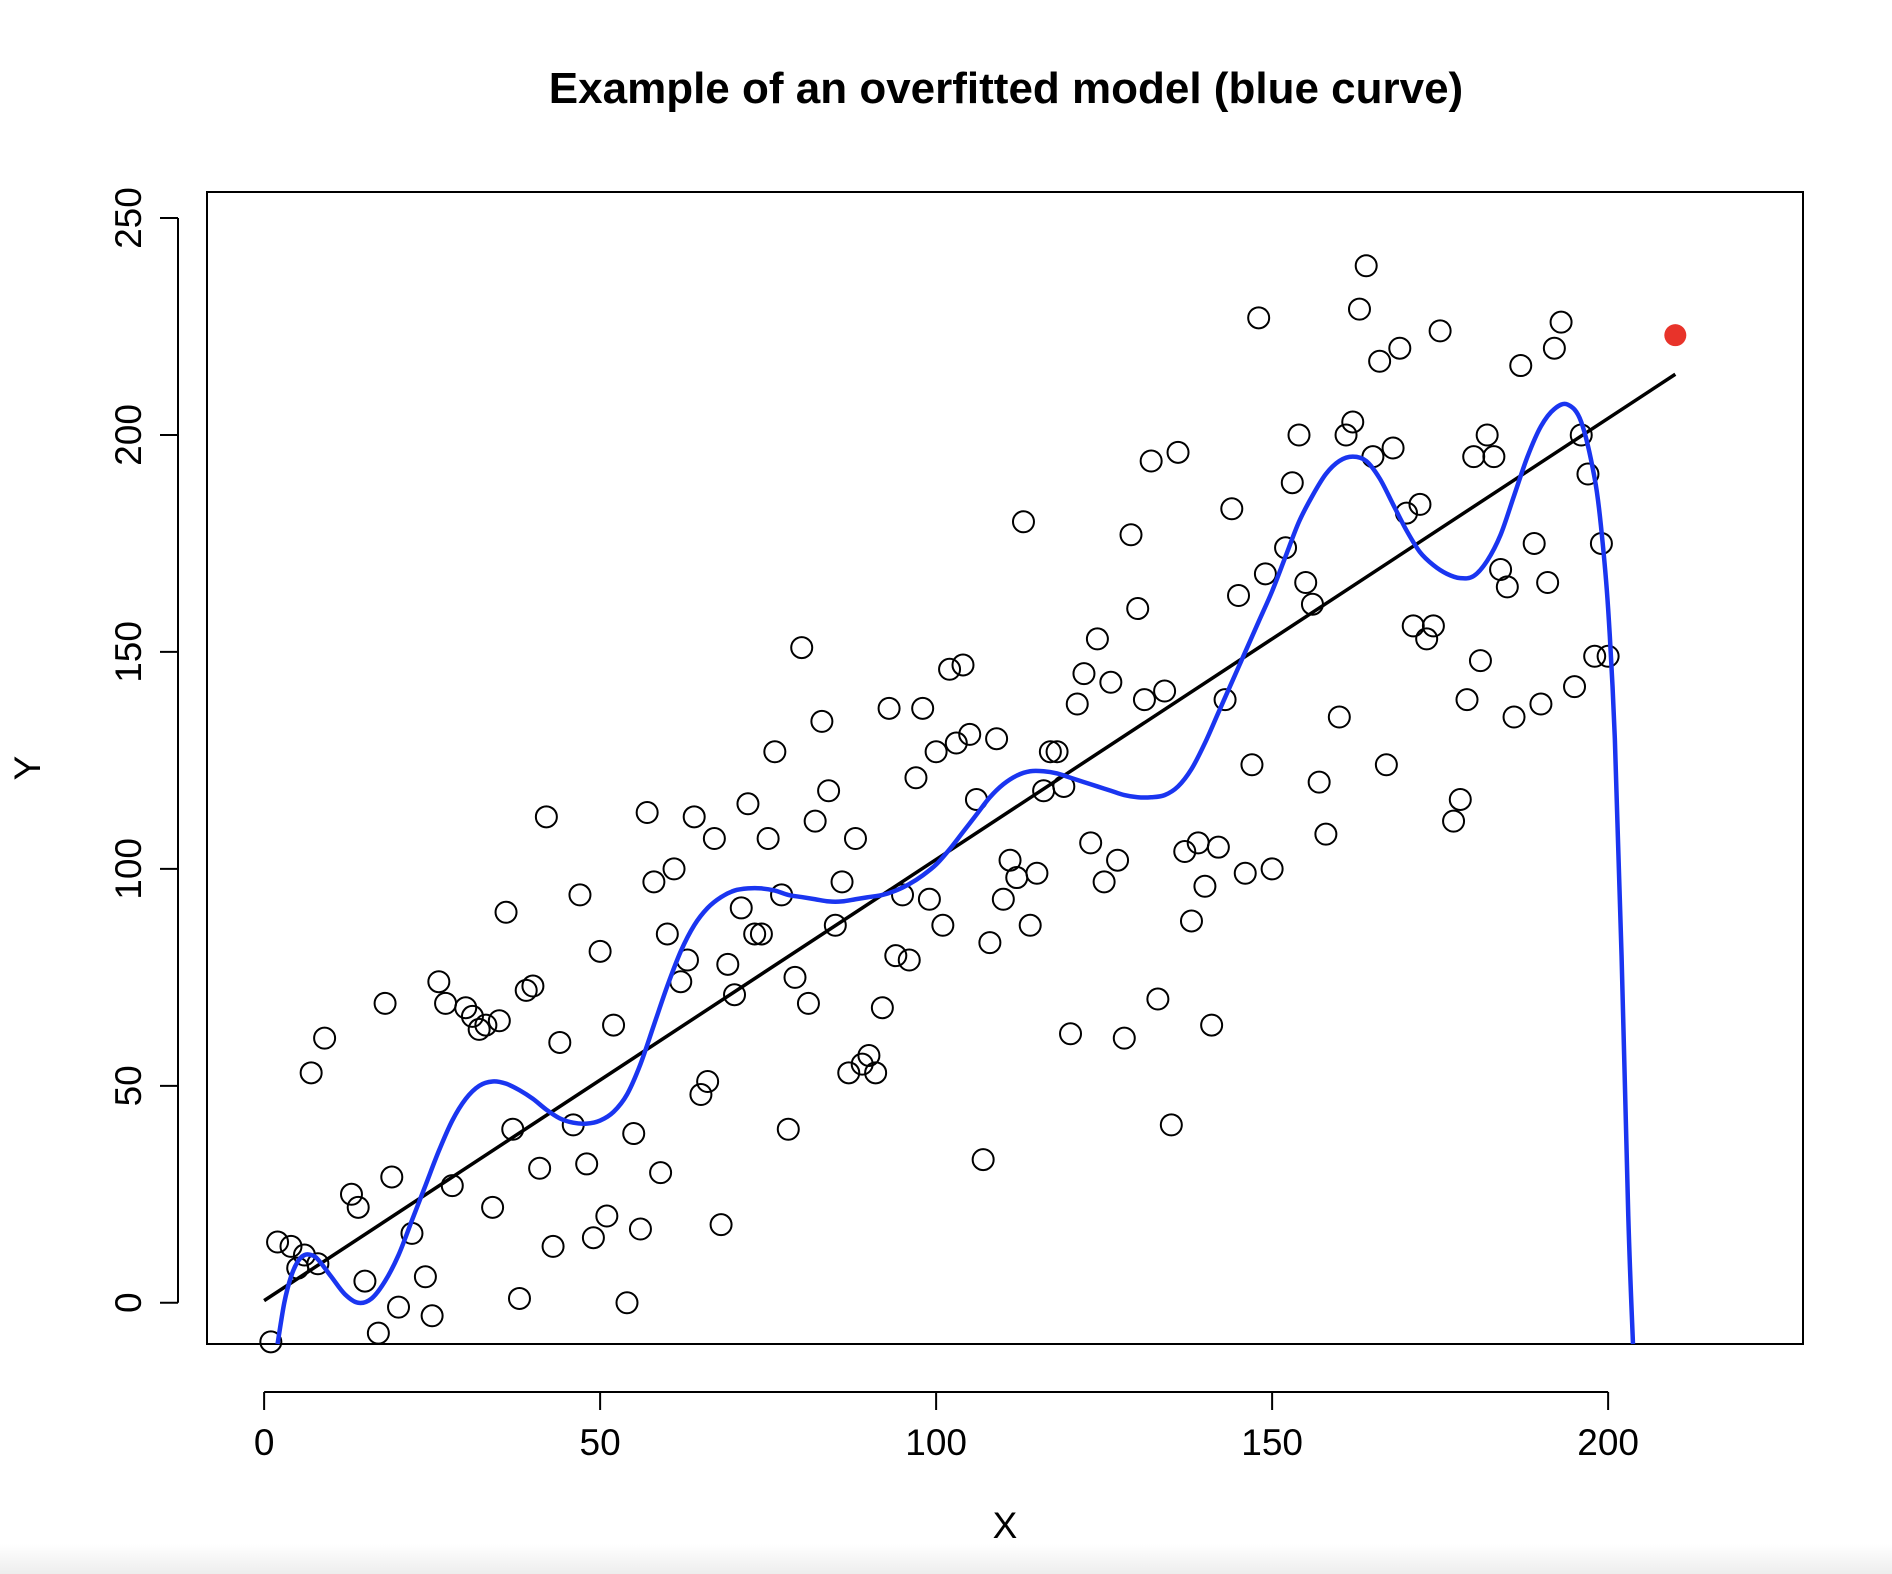  Describe the element at coordinates (936, 1442) in the screenshot. I see `x-tick-label: 100` at that location.